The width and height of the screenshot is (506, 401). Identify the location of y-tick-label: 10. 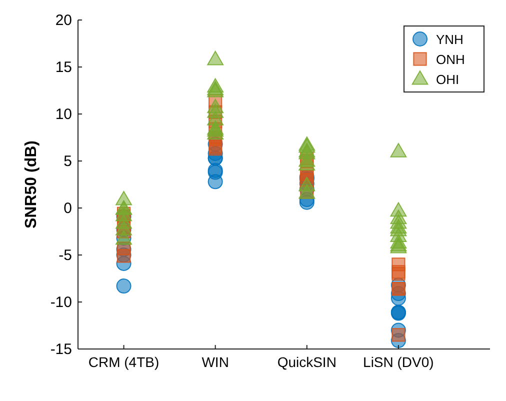
(63, 114).